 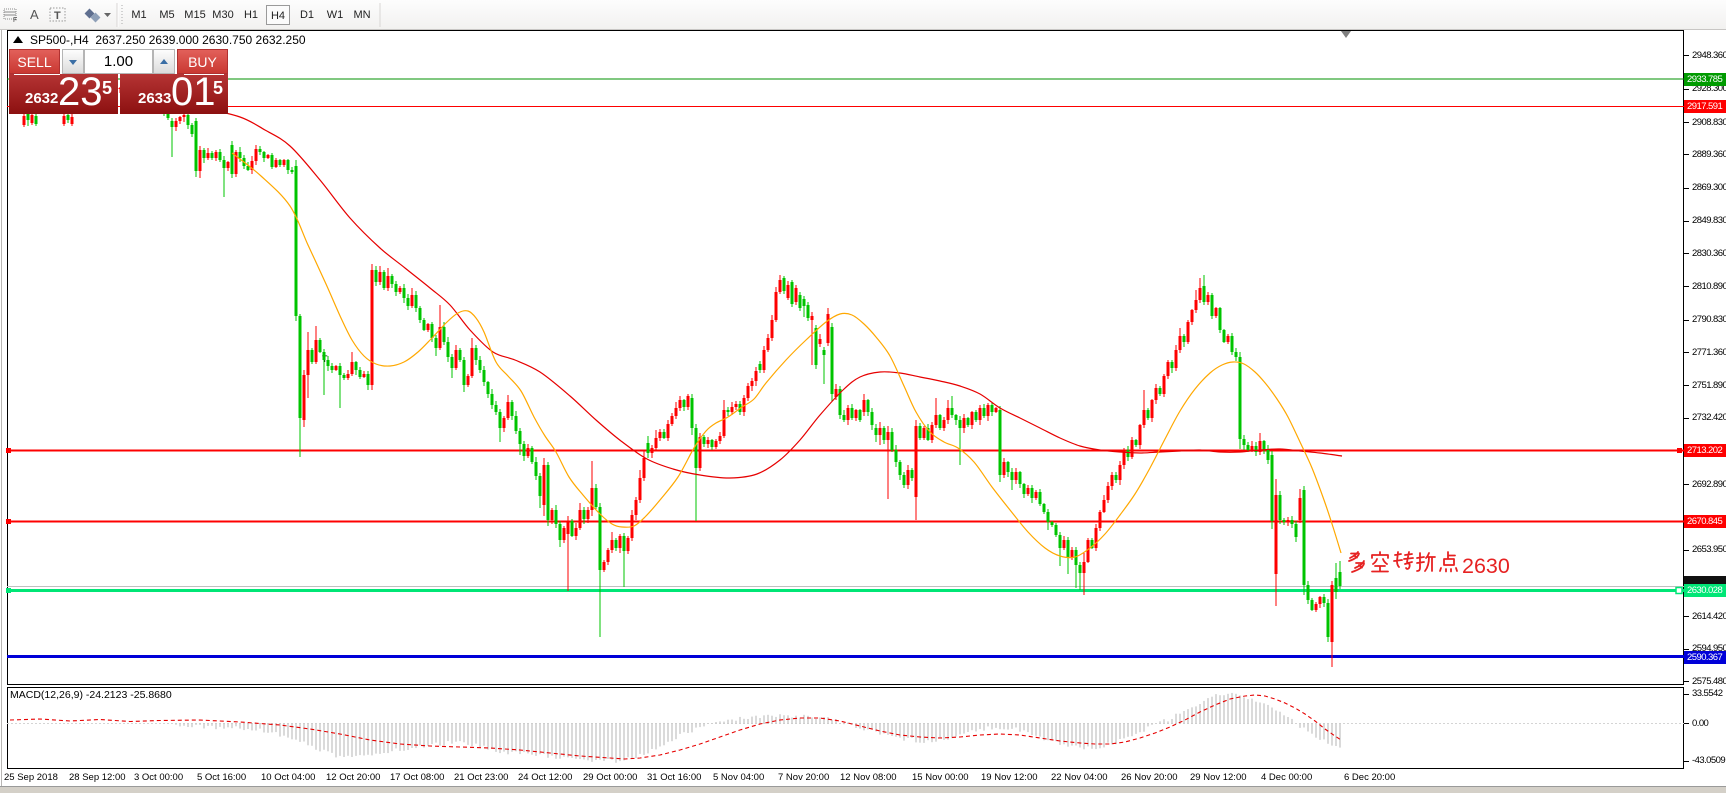 What do you see at coordinates (57, 16) in the screenshot?
I see `svg-text: T` at bounding box center [57, 16].